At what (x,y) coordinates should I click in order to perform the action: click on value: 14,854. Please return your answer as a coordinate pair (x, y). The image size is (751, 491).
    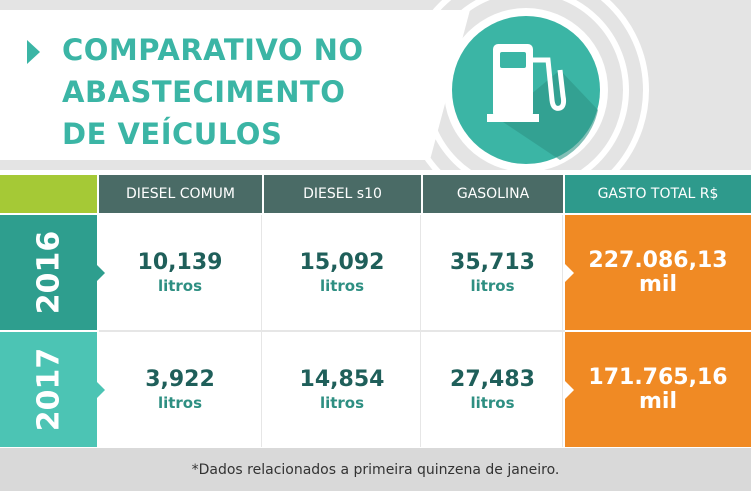
    Looking at the image, I should click on (342, 379).